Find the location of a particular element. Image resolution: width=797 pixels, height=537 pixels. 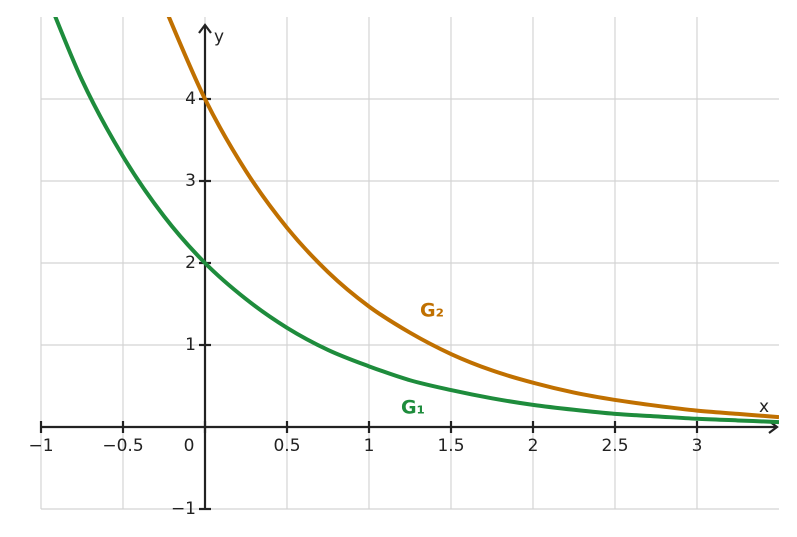

y-tick-label: 2 is located at coordinates (190, 263).